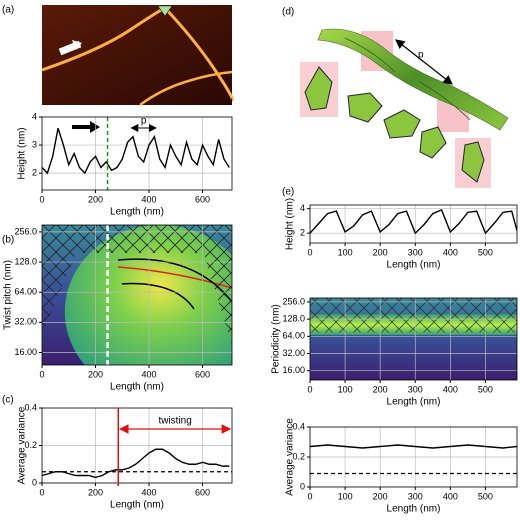 This screenshot has height=520, width=520. Describe the element at coordinates (144, 121) in the screenshot. I see `annotation: p` at that location.